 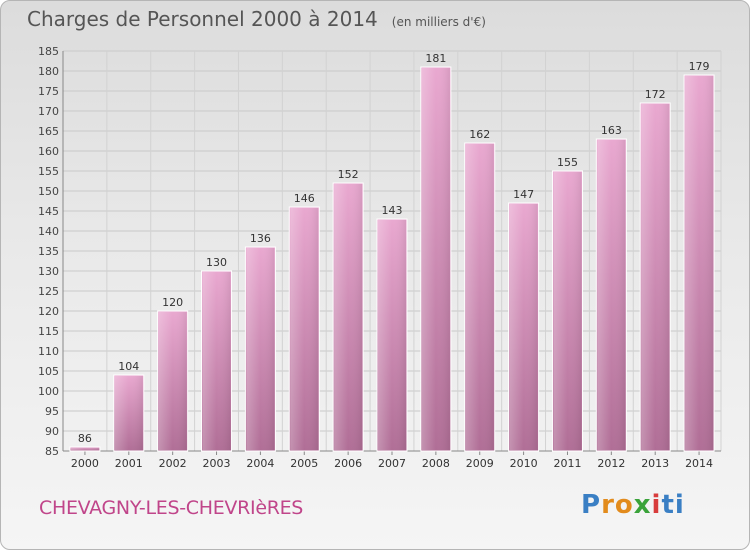 What do you see at coordinates (48, 391) in the screenshot?
I see `y-tick-label: 100` at bounding box center [48, 391].